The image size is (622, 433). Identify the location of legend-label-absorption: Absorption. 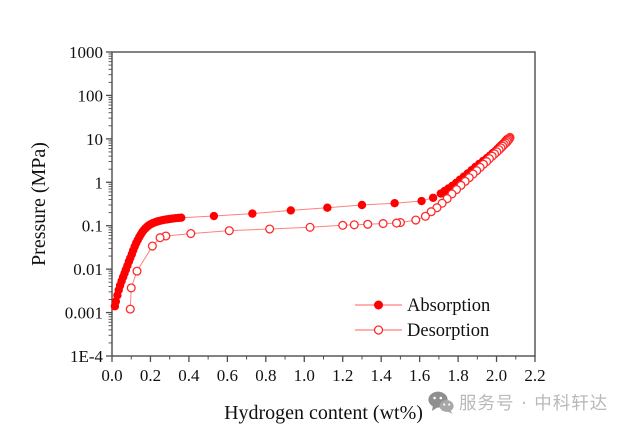
(448, 306).